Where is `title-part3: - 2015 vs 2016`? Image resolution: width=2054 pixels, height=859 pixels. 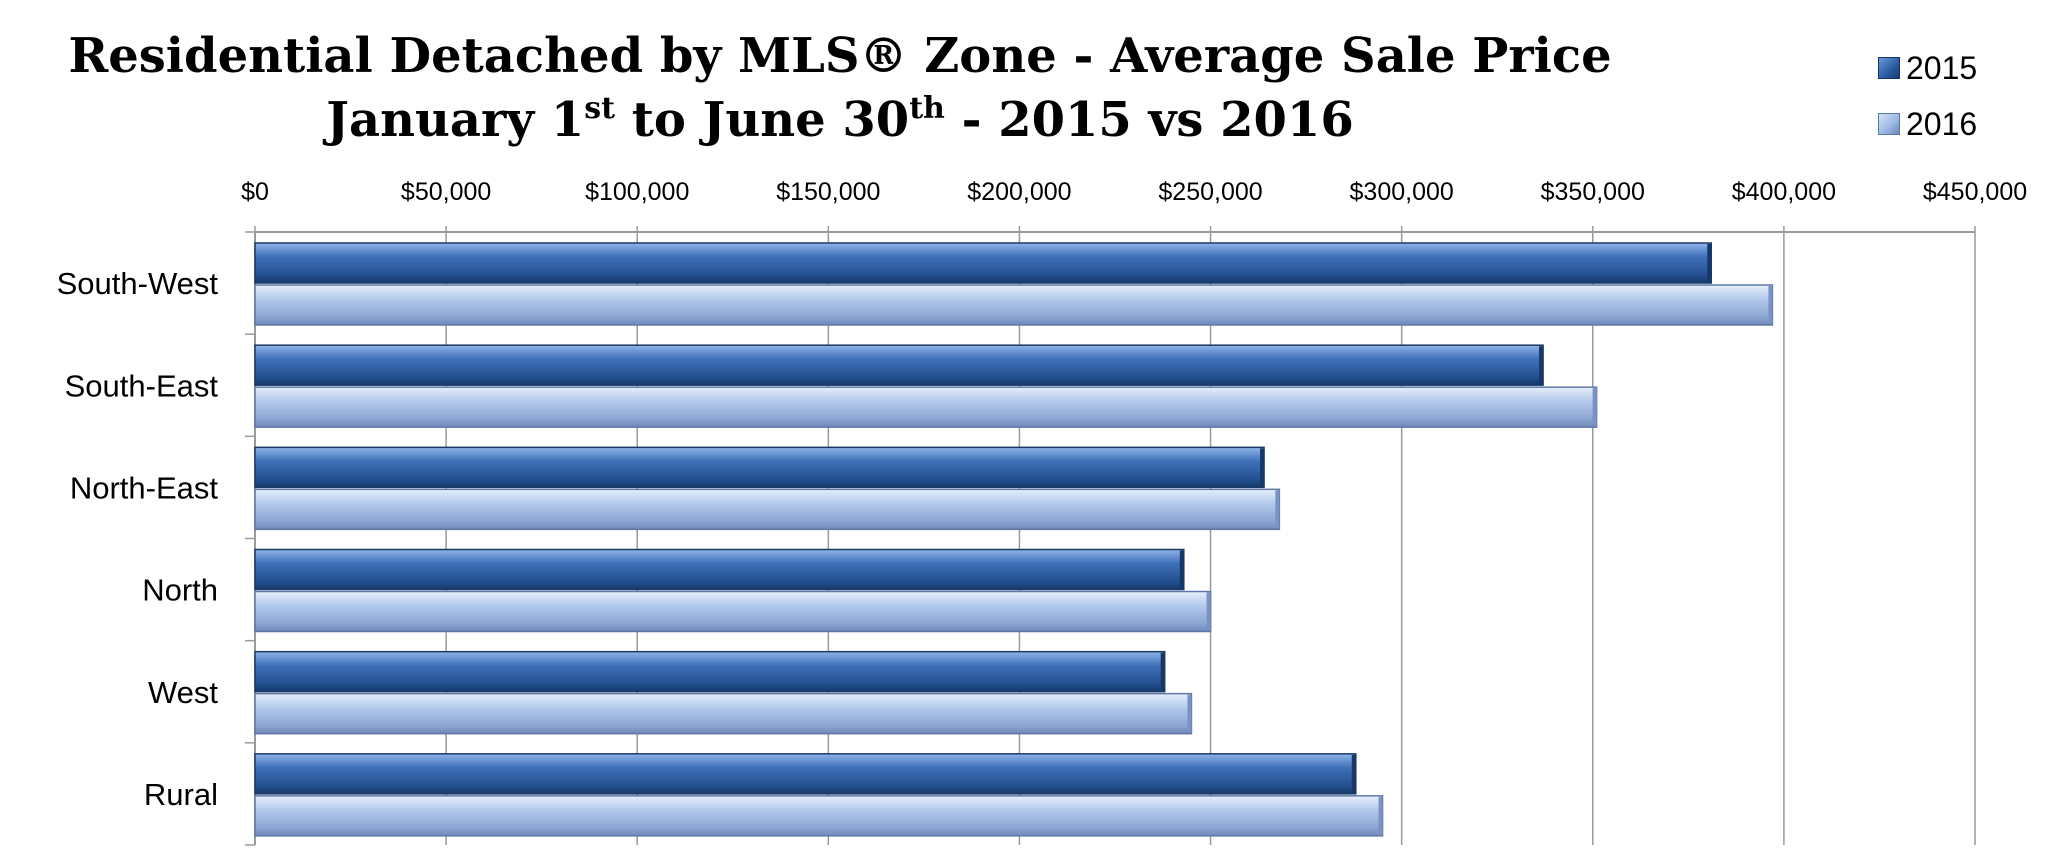 title-part3: - 2015 vs 2016 is located at coordinates (1149, 120).